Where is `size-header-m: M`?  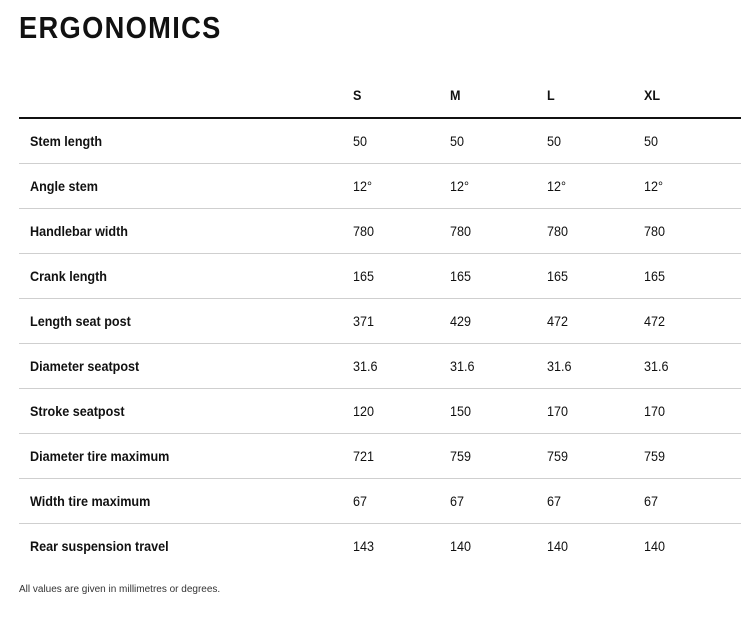
size-header-m: M is located at coordinates (498, 96).